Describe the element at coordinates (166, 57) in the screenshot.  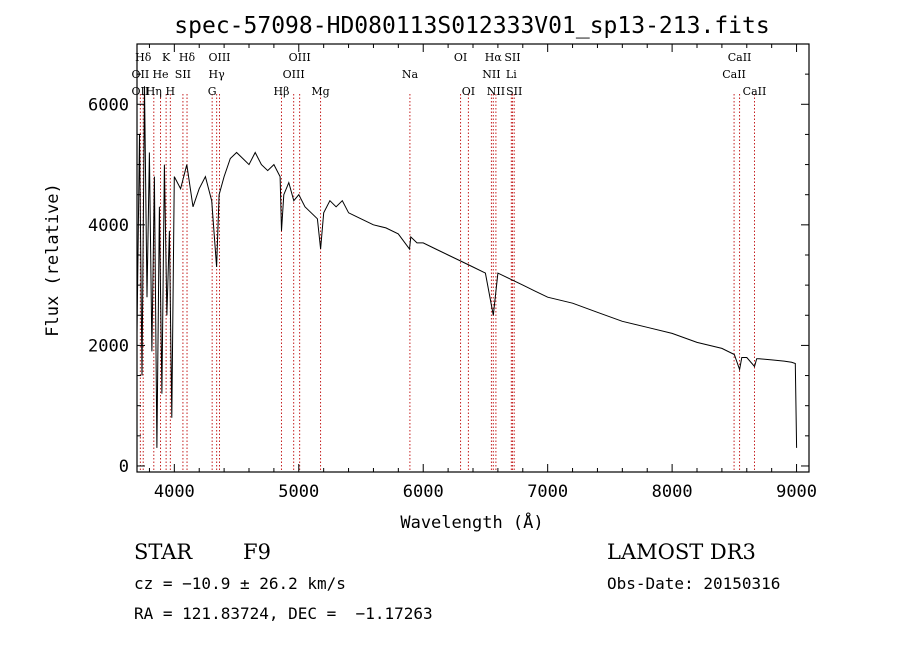
I see `spectral-line-label: K` at that location.